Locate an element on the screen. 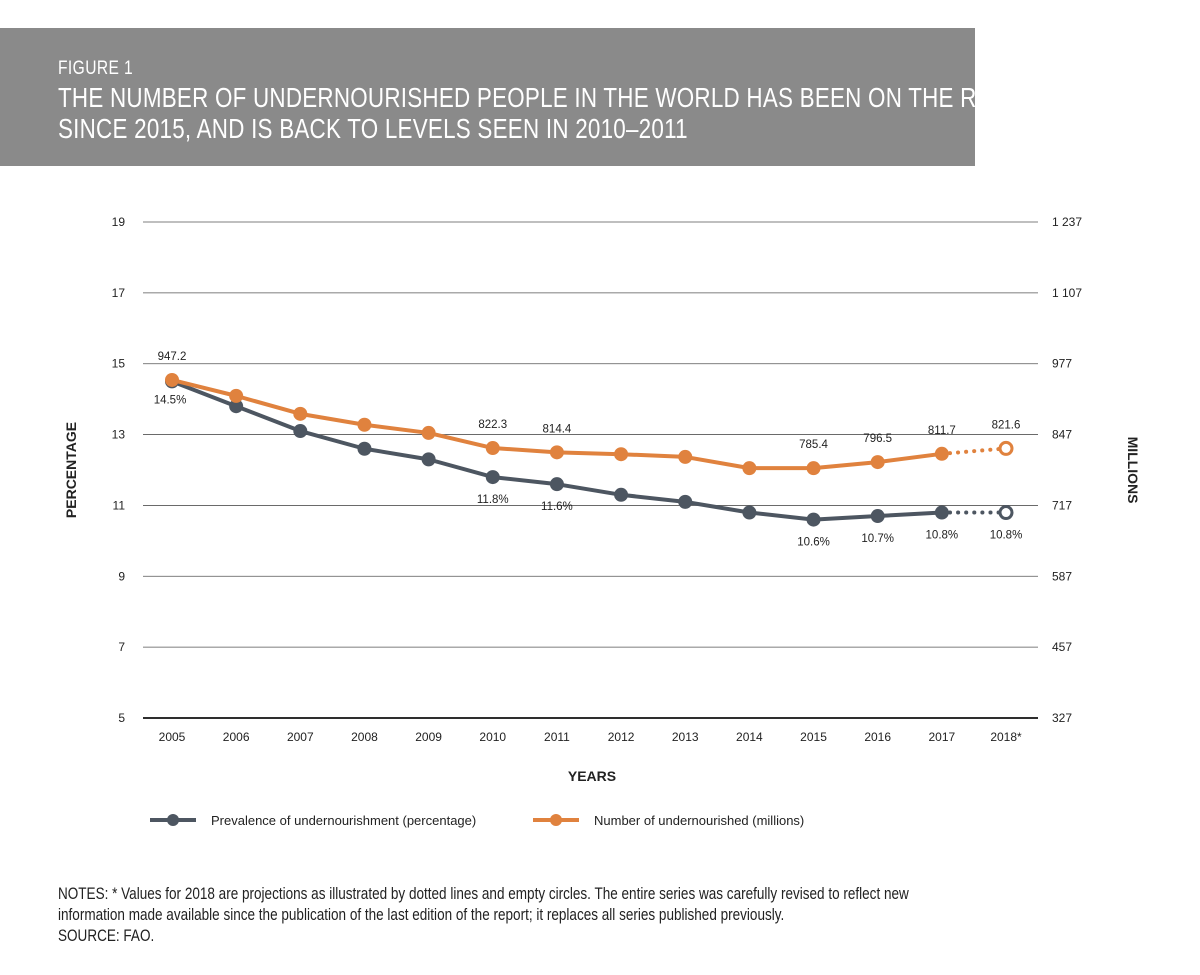  y-tick-label-right: 457 is located at coordinates (1062, 647).